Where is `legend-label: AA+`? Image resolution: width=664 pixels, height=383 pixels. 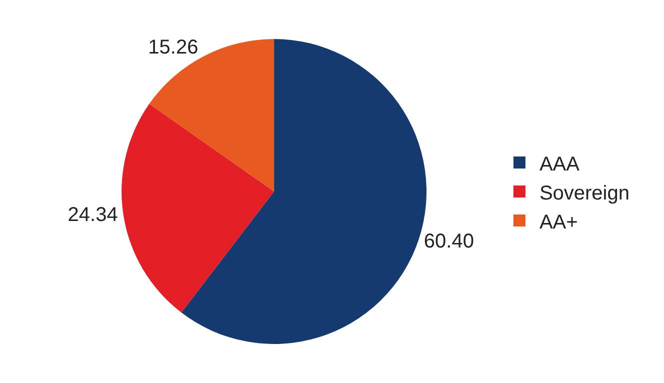 legend-label: AA+ is located at coordinates (558, 222).